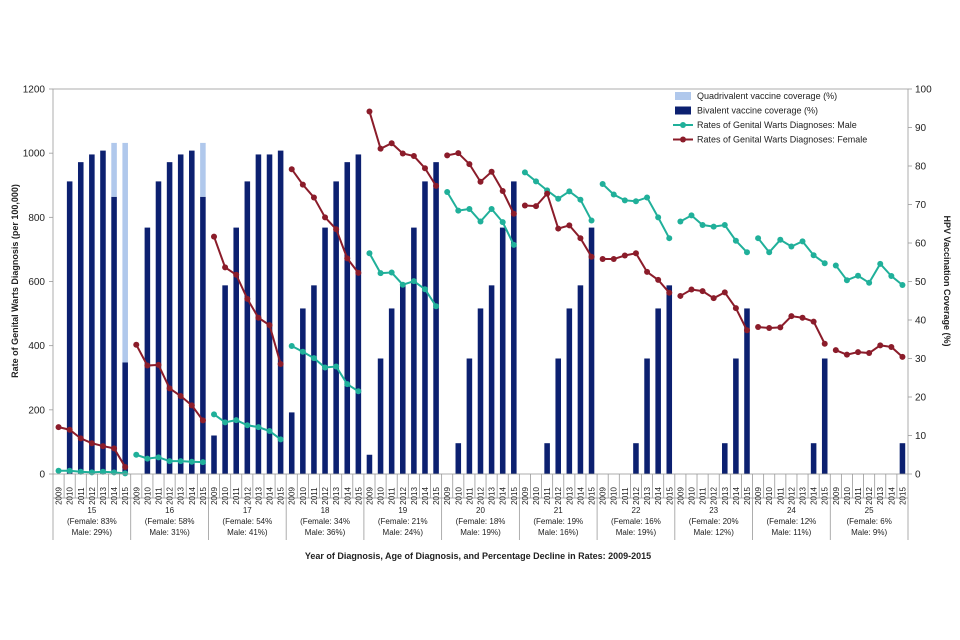 This screenshot has height=640, width=960. Describe the element at coordinates (169, 532) in the screenshot. I see `age-group-male-decline: Male: 31%)` at that location.